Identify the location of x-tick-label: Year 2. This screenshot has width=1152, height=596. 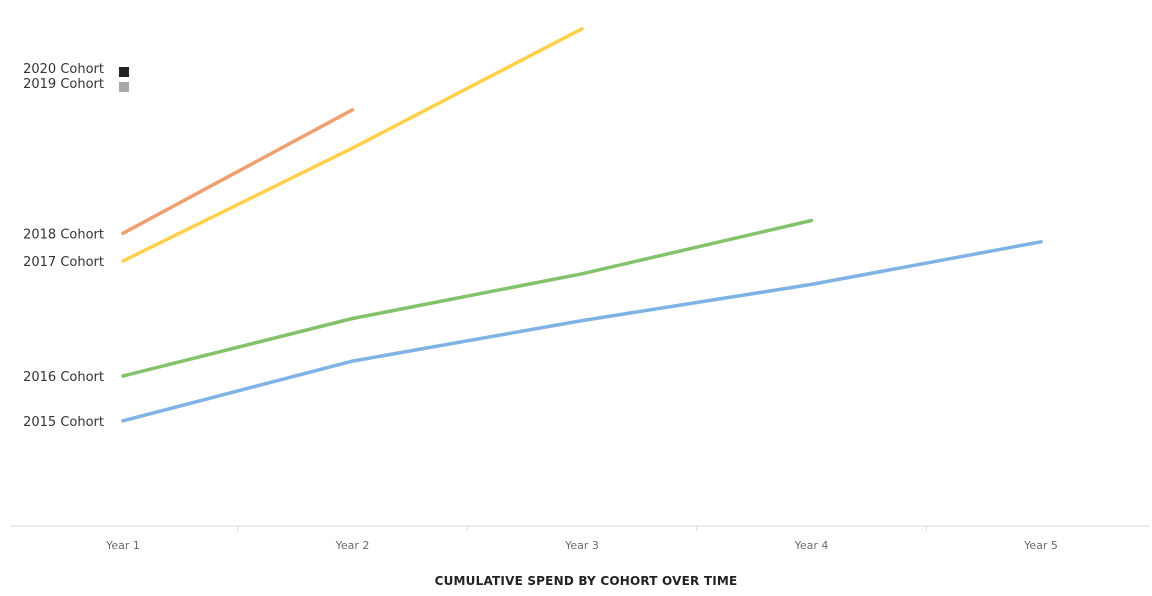
(352, 545).